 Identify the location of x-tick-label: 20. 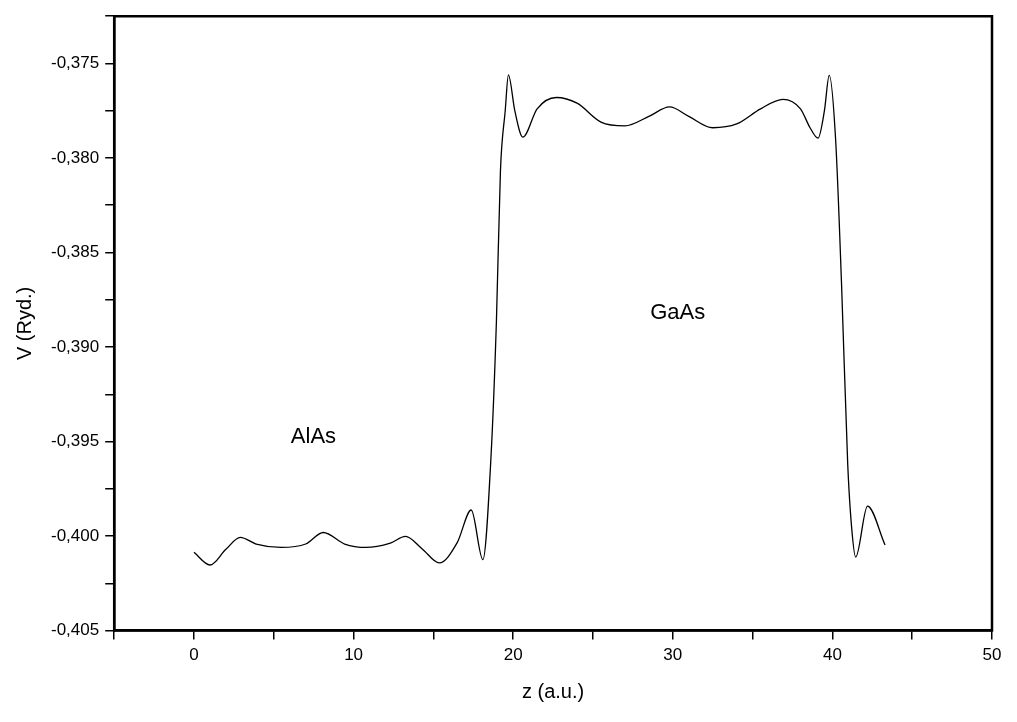
(513, 655).